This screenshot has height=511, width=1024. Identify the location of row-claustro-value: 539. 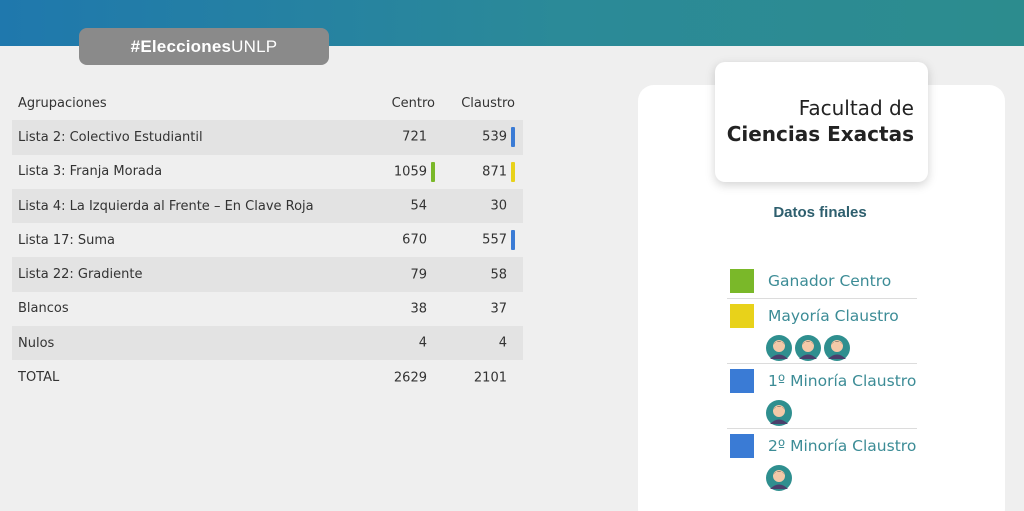
(494, 137).